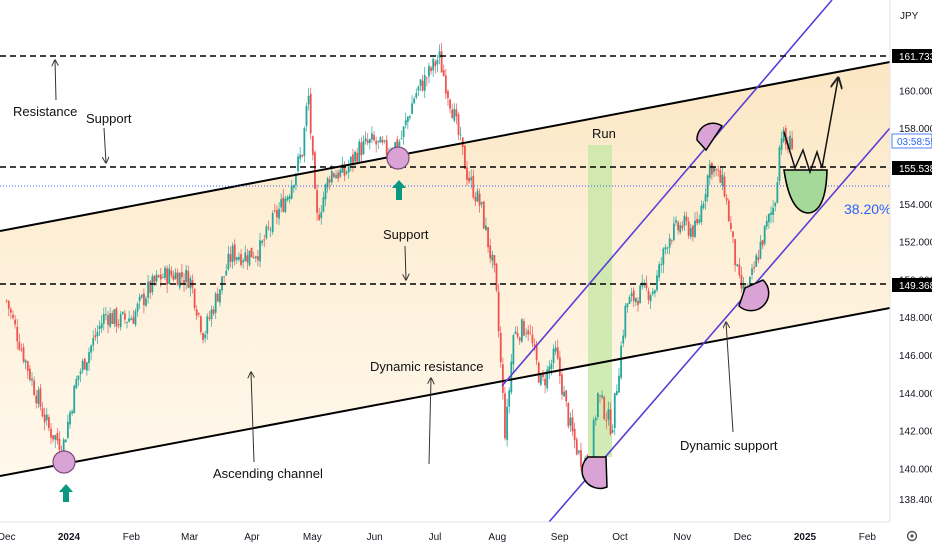 This screenshot has height=550, width=932. I want to click on cup-formation, so click(805, 191).